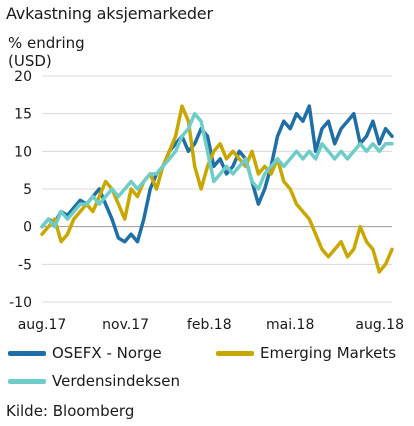  Describe the element at coordinates (27, 228) in the screenshot. I see `y-tick-label: 0` at that location.